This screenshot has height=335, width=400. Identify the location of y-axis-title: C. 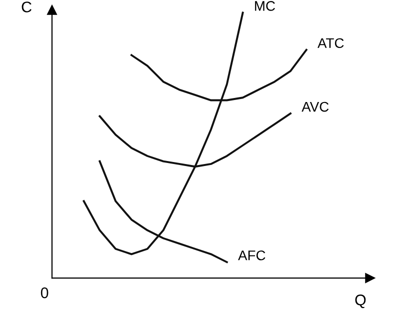
(27, 7).